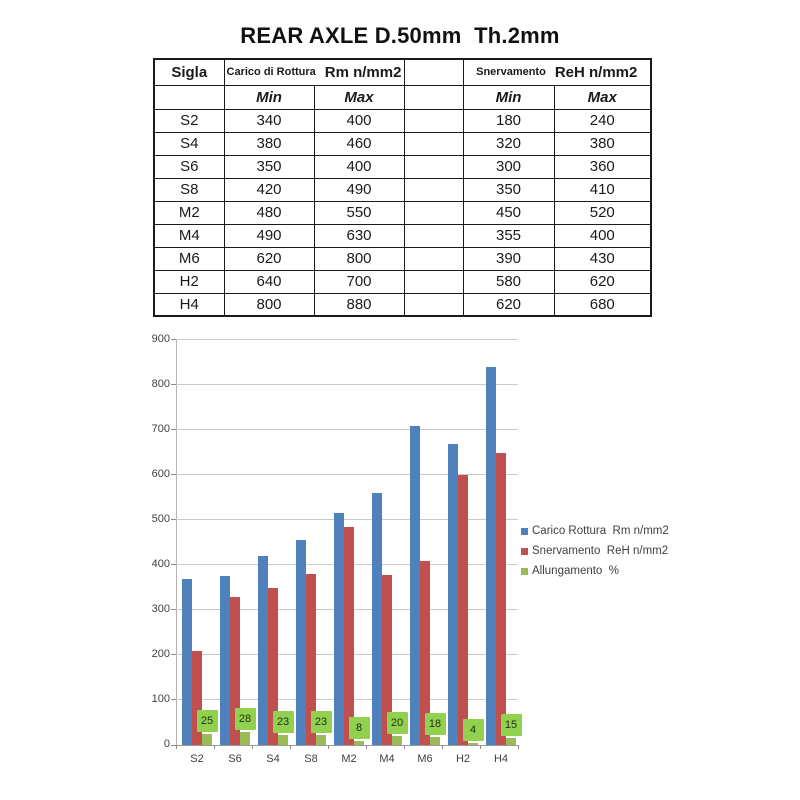 This screenshot has width=800, height=800. I want to click on header-snervamento-small: Snervamento, so click(511, 72).